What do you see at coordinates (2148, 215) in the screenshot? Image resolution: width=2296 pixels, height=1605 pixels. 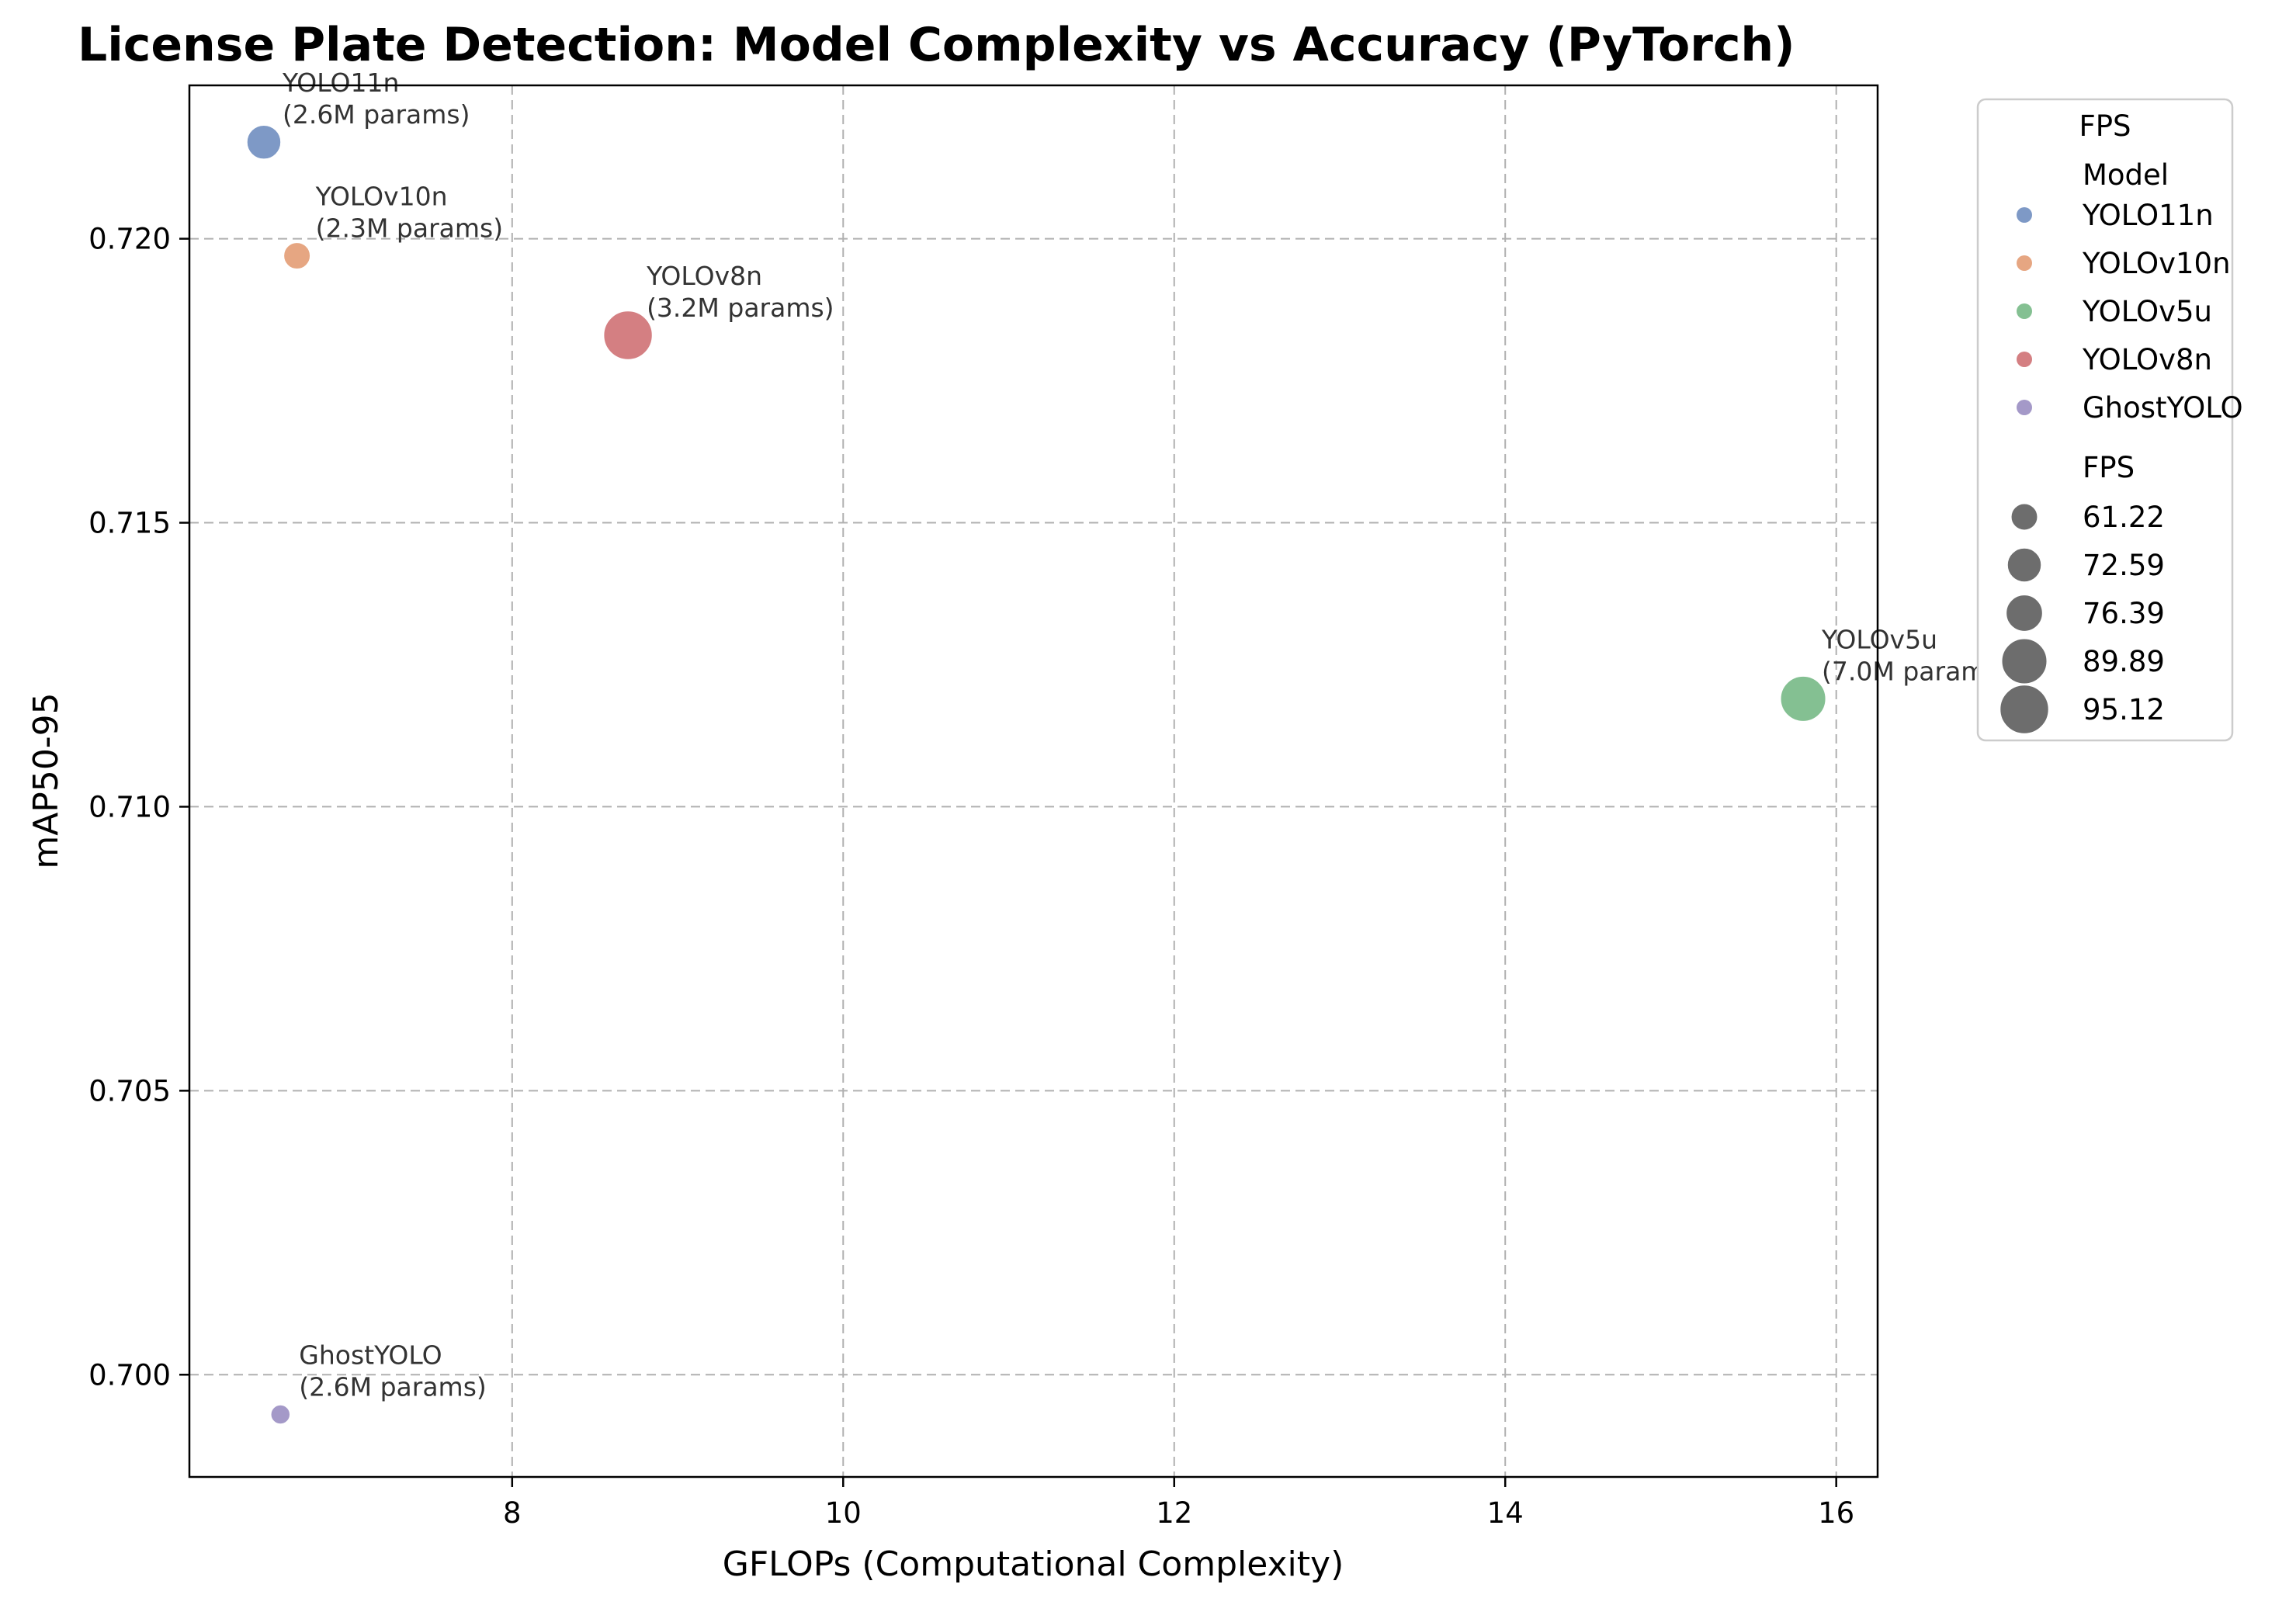 I see `legend-label-model: YOLO11n` at bounding box center [2148, 215].